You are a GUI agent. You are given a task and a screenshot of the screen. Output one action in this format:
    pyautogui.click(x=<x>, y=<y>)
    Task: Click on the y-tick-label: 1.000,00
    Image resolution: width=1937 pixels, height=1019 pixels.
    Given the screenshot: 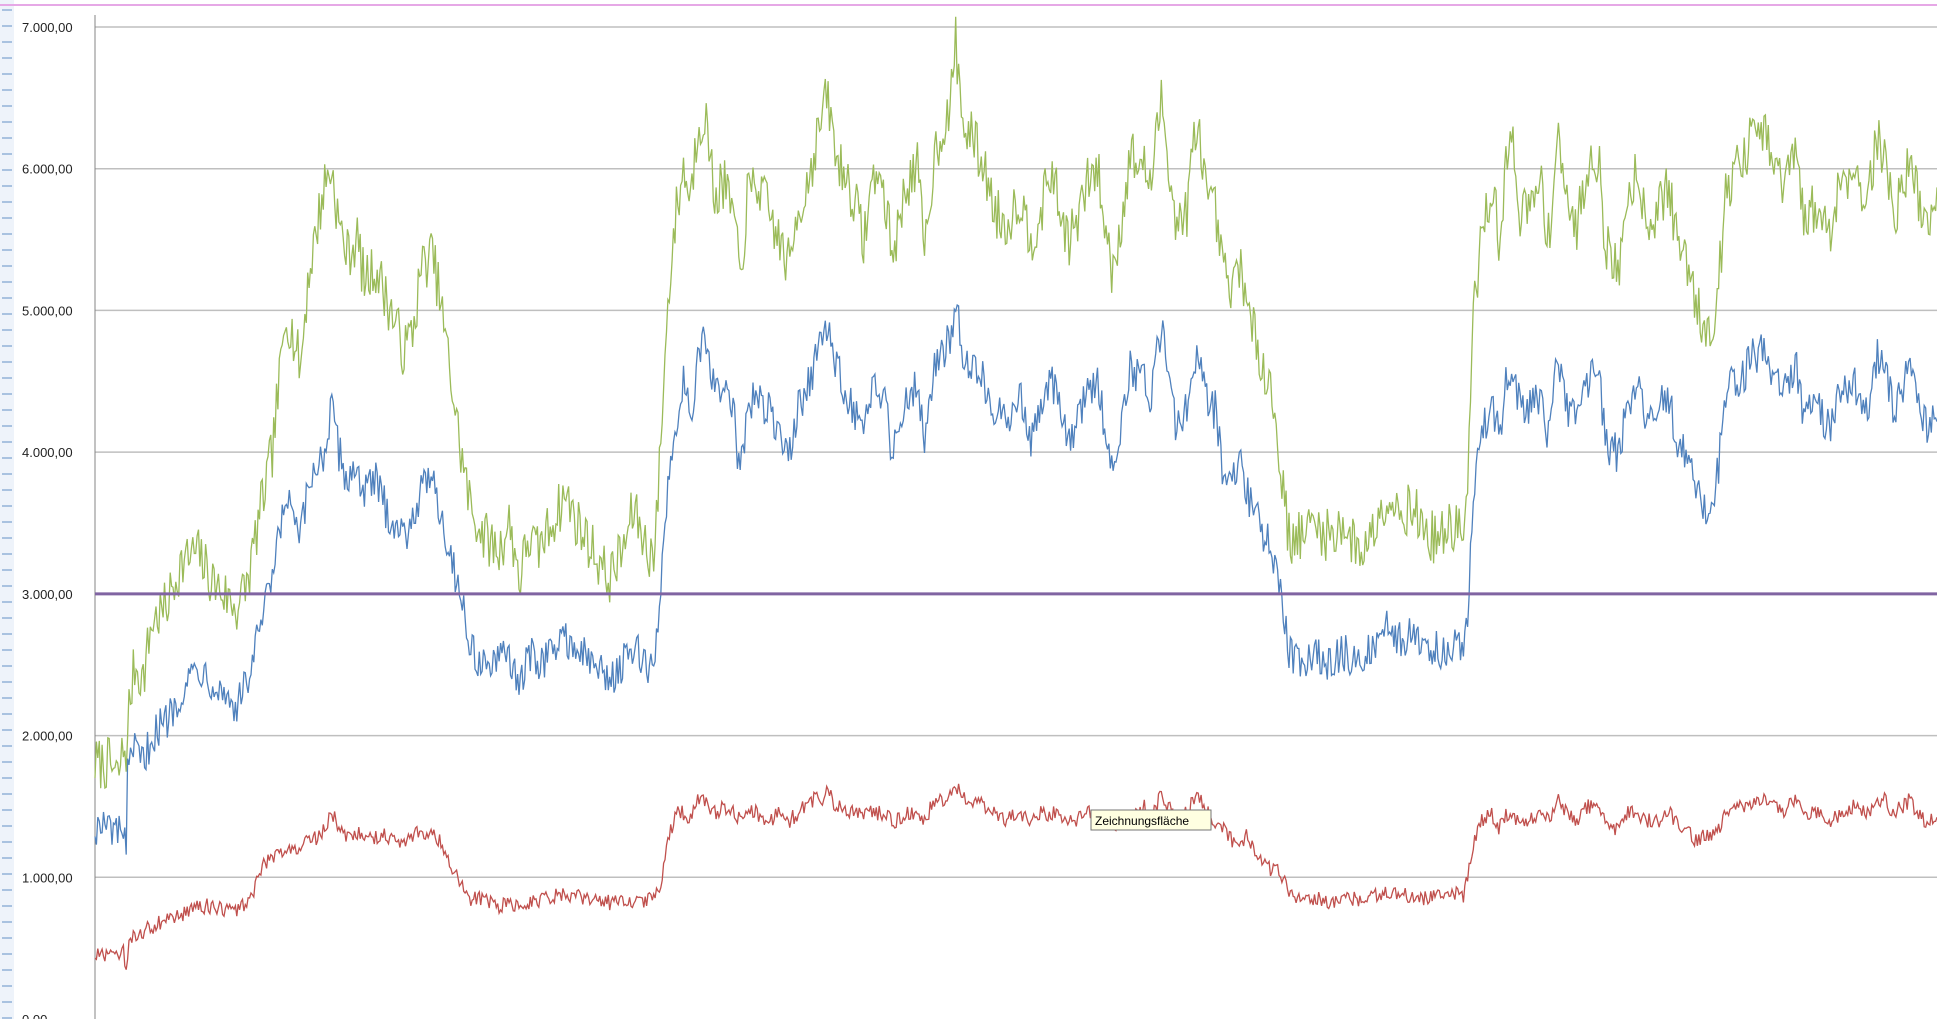 What is the action you would take?
    pyautogui.click(x=47, y=877)
    